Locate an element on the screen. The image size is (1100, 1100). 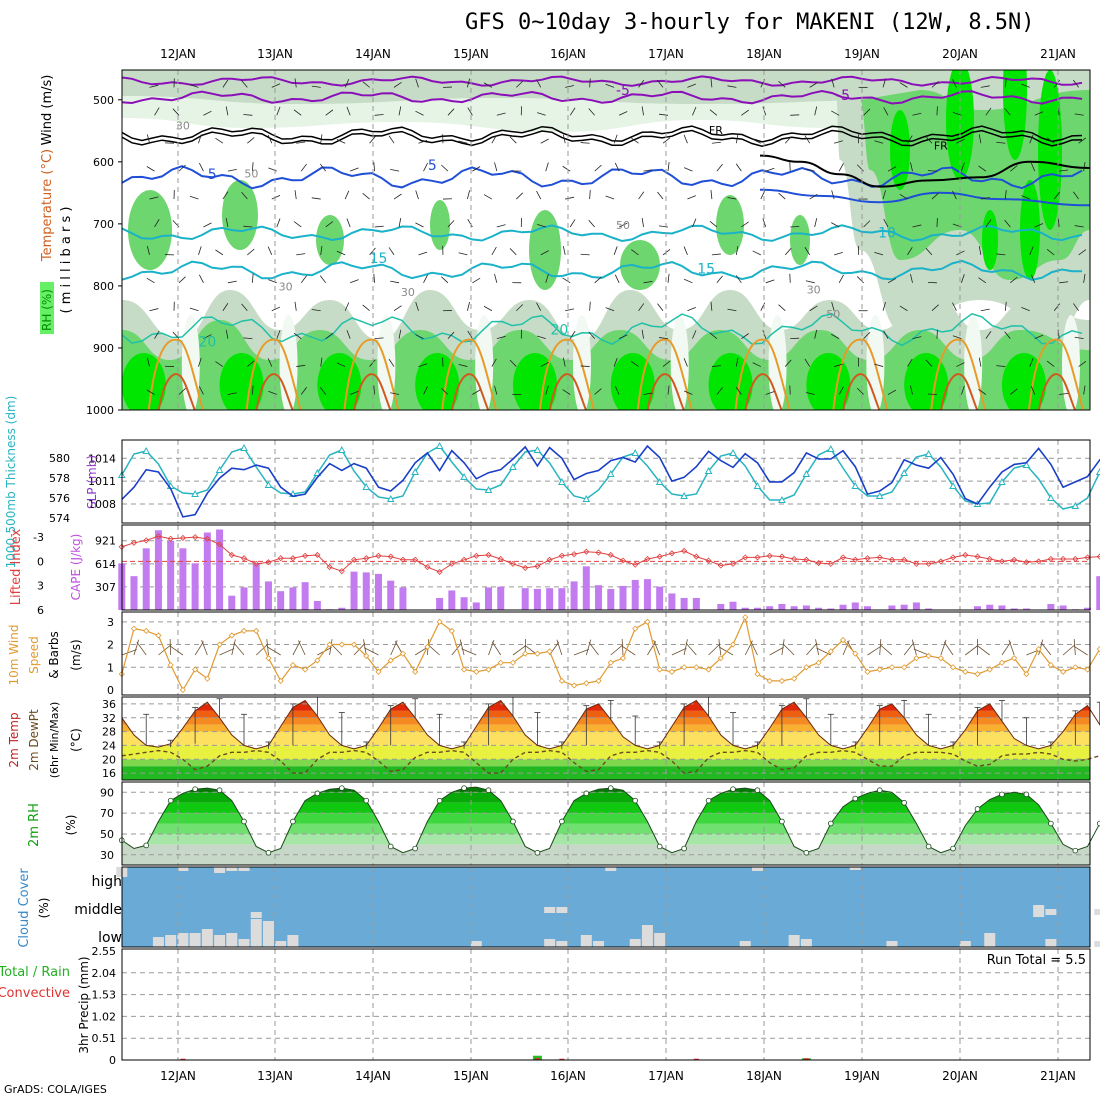
upper-air-ytick-0: 500 is located at coordinates (103, 100).